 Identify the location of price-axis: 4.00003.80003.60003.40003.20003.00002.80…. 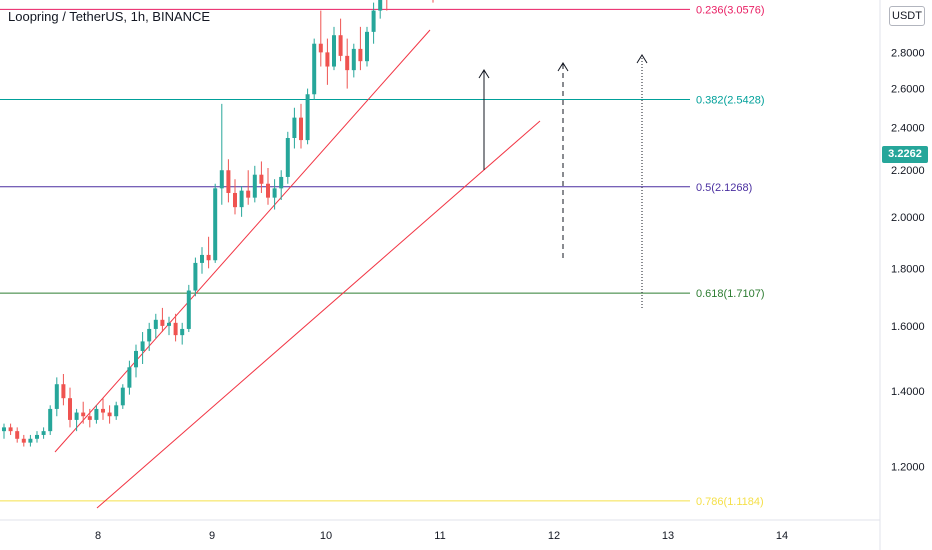
(908, 275).